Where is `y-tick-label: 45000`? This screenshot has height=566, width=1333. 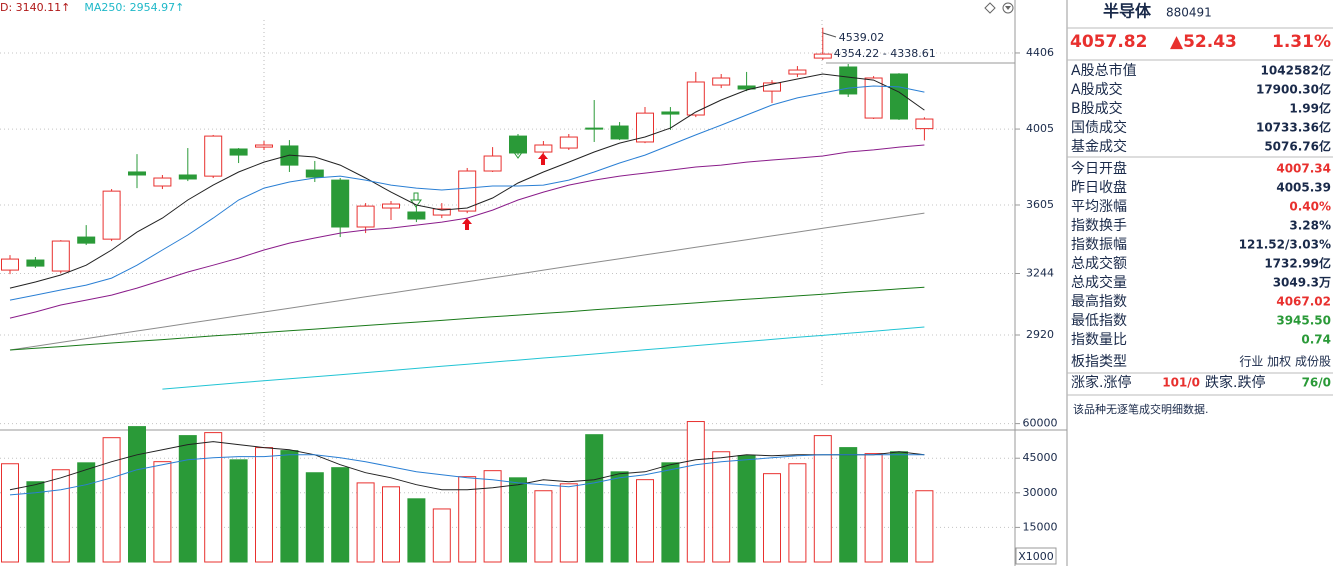 y-tick-label: 45000 is located at coordinates (1040, 457).